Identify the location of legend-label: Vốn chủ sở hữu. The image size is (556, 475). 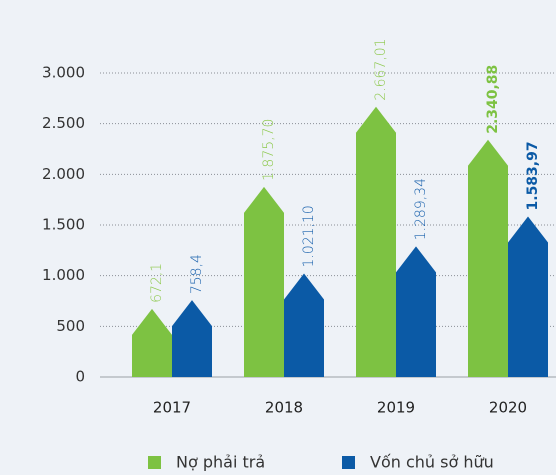
(432, 462).